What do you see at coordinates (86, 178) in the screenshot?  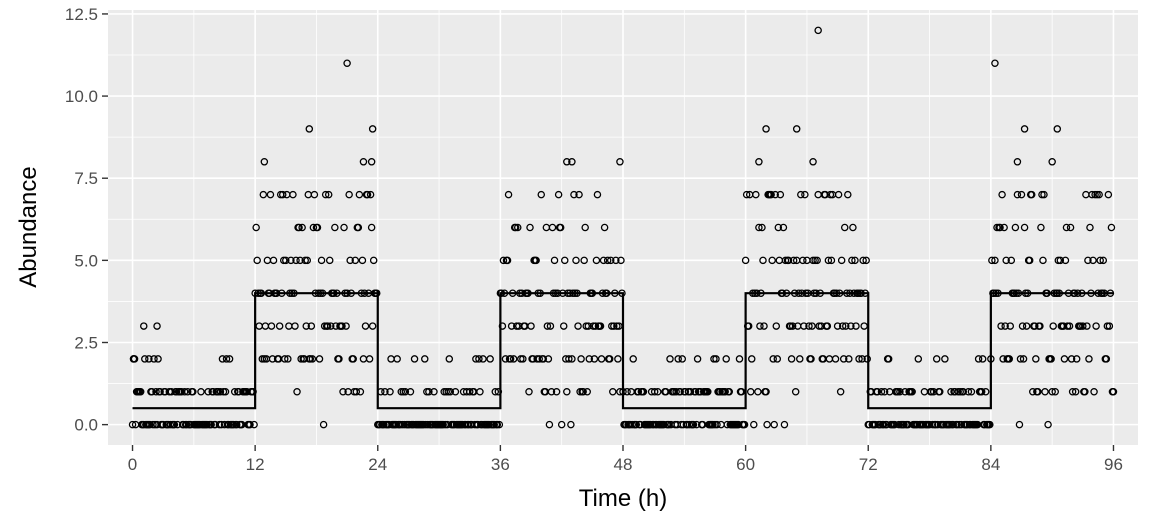 I see `y-tick-label: 7.5` at bounding box center [86, 178].